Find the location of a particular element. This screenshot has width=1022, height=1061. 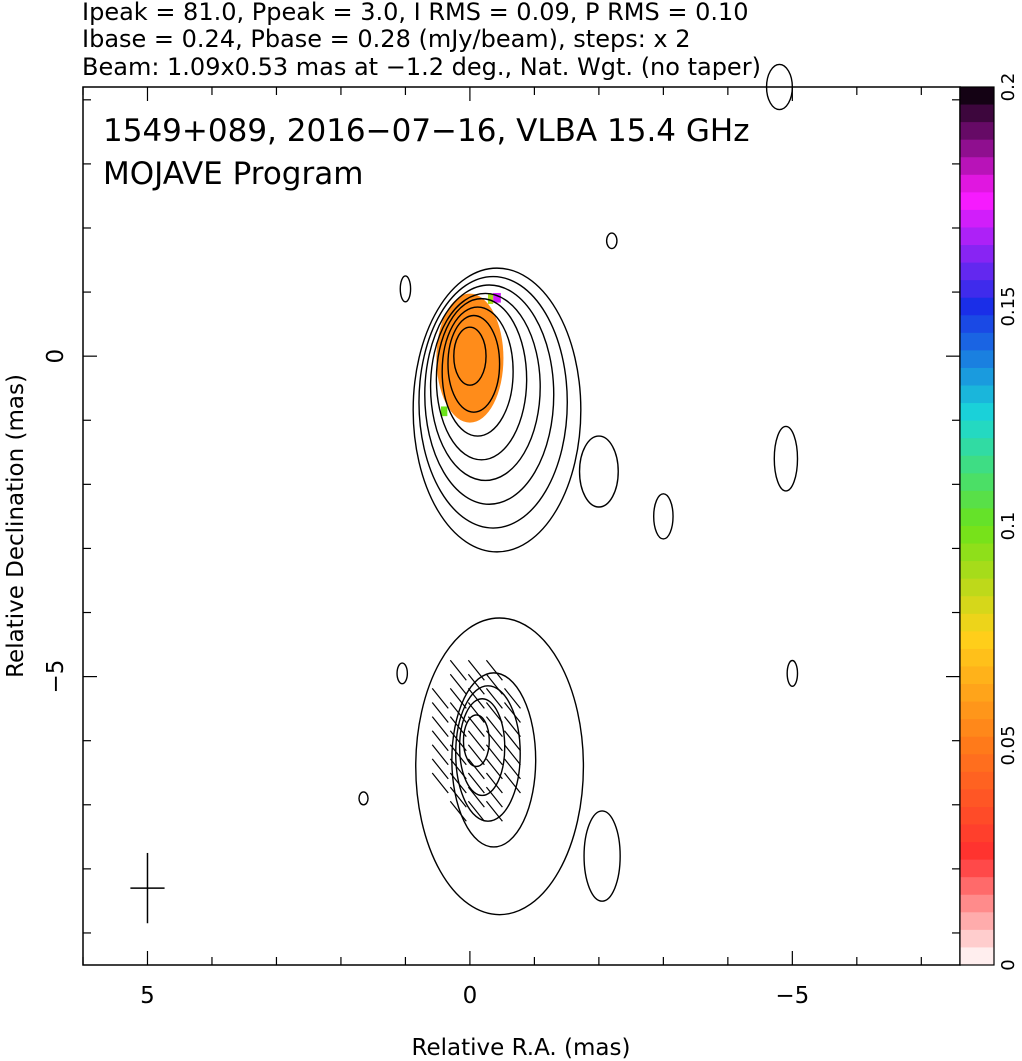

colorbar-tick-label: 0 is located at coordinates (1008, 964).